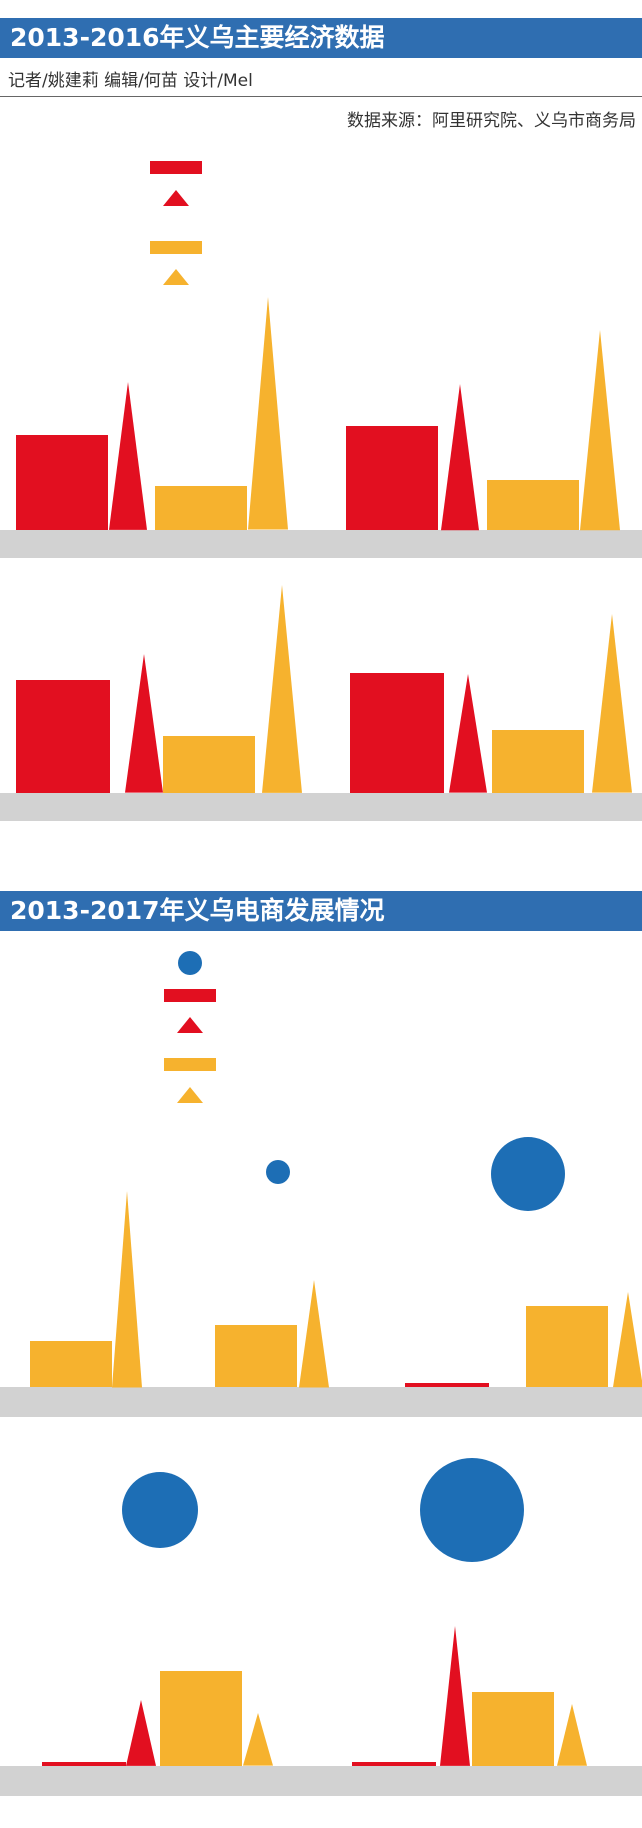  I want to click on triangle-ecommerce-growth-2016, so click(258, 1739).